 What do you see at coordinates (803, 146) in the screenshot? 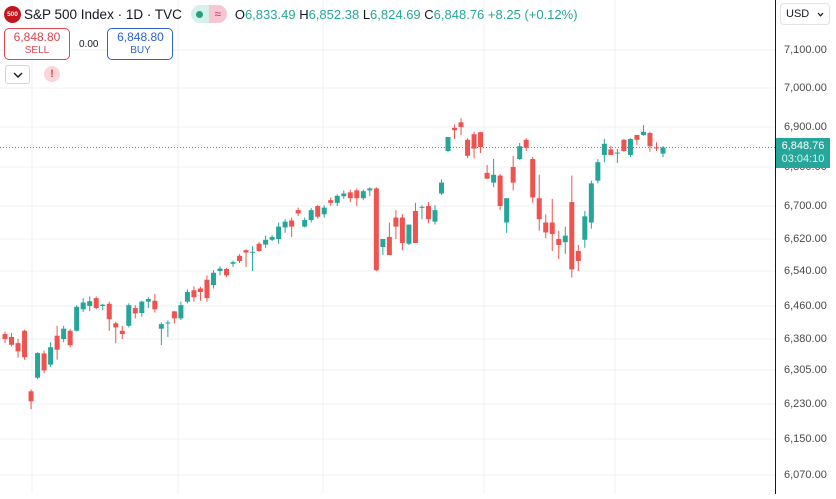
I see `last-price: 6,848.76` at bounding box center [803, 146].